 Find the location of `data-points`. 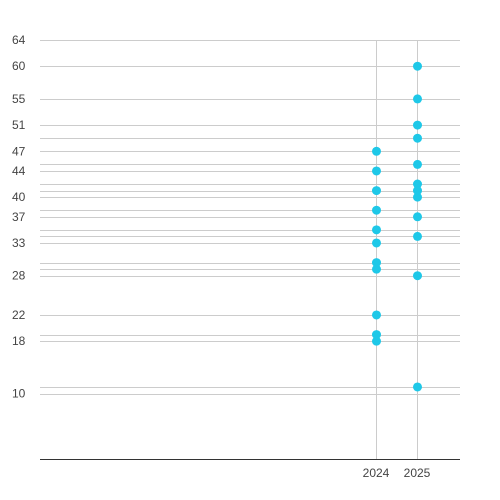

data-points is located at coordinates (397, 226).